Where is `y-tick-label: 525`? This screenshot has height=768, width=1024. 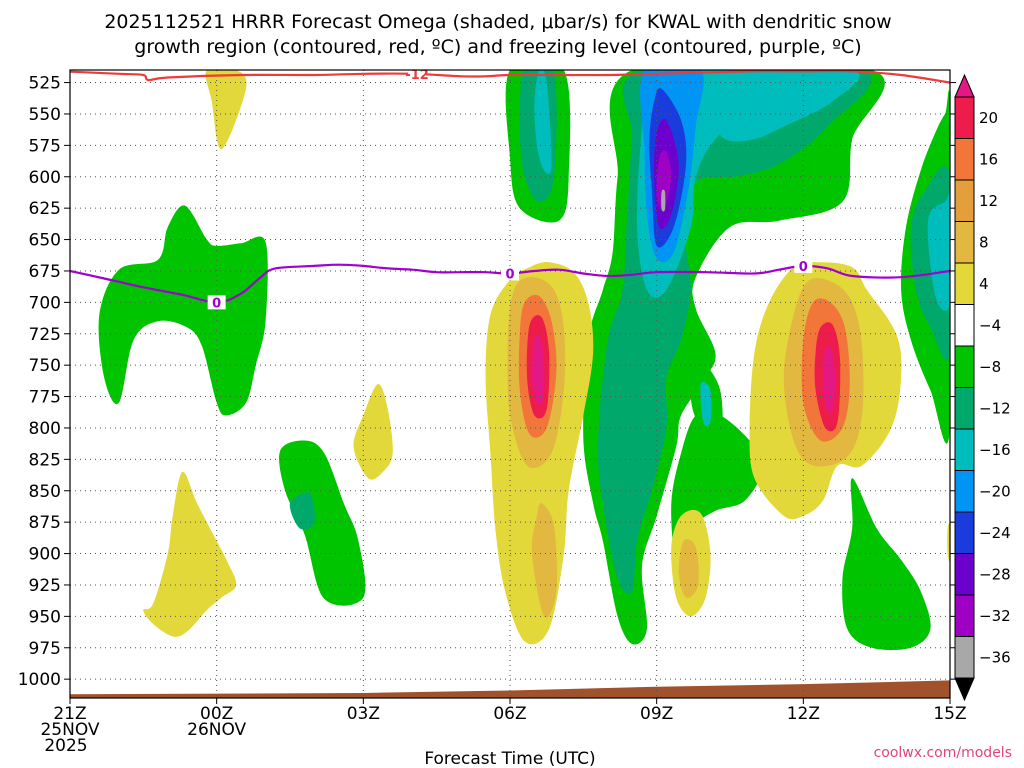
y-tick-label: 525 is located at coordinates (45, 84).